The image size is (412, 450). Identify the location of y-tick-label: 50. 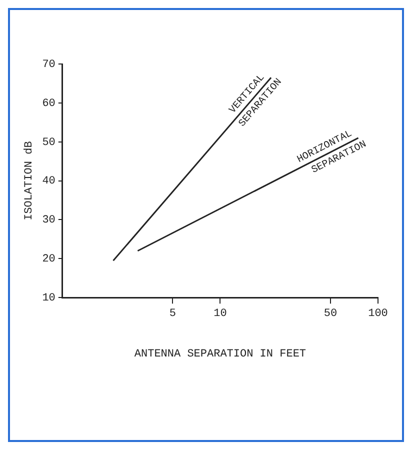
(49, 142).